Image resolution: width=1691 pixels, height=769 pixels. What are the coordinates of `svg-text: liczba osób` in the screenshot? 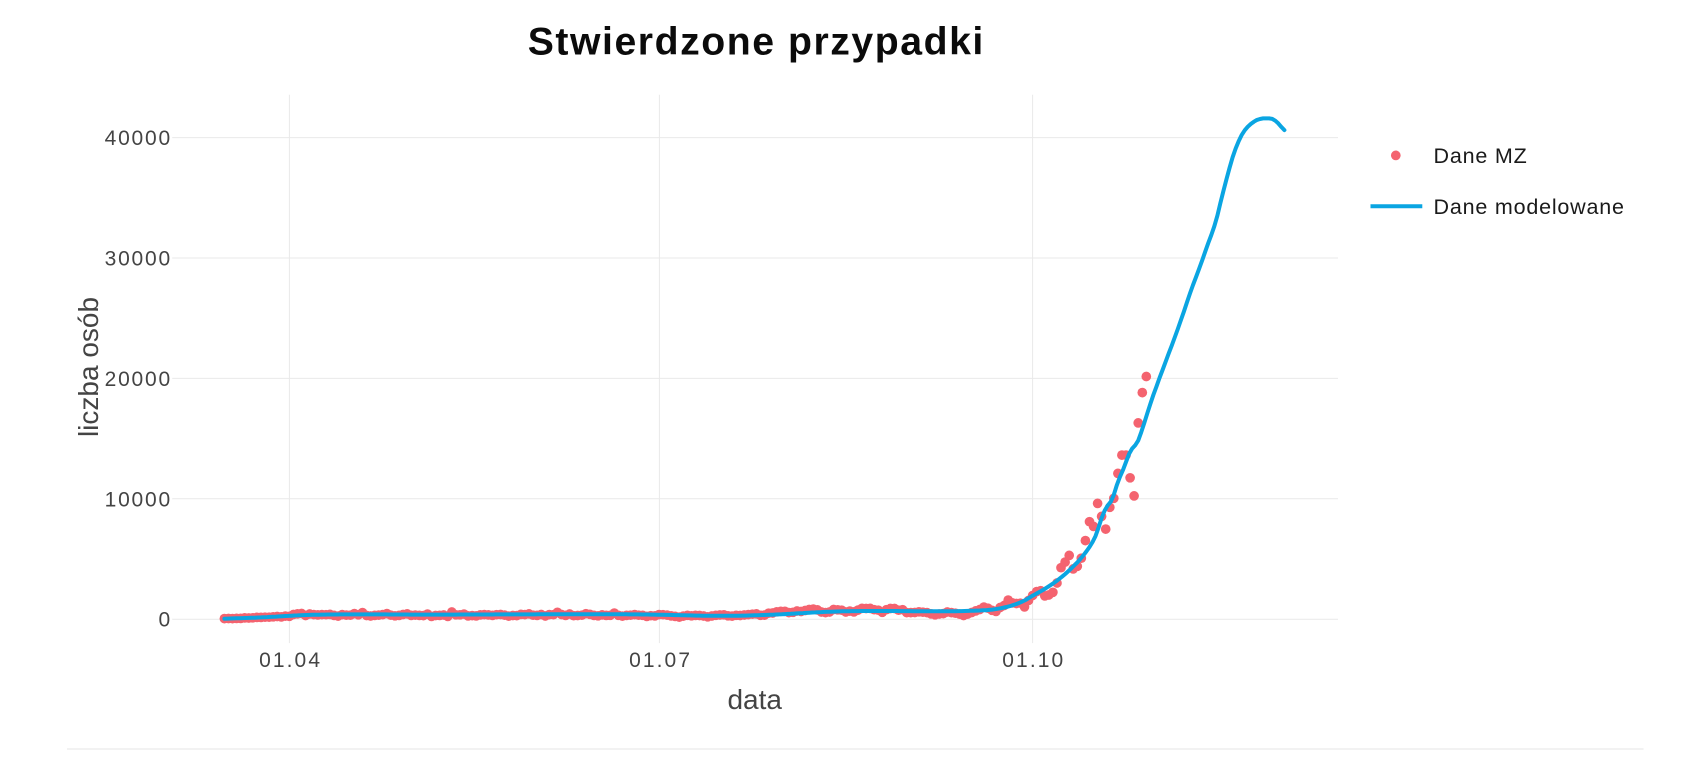 It's located at (88, 367).